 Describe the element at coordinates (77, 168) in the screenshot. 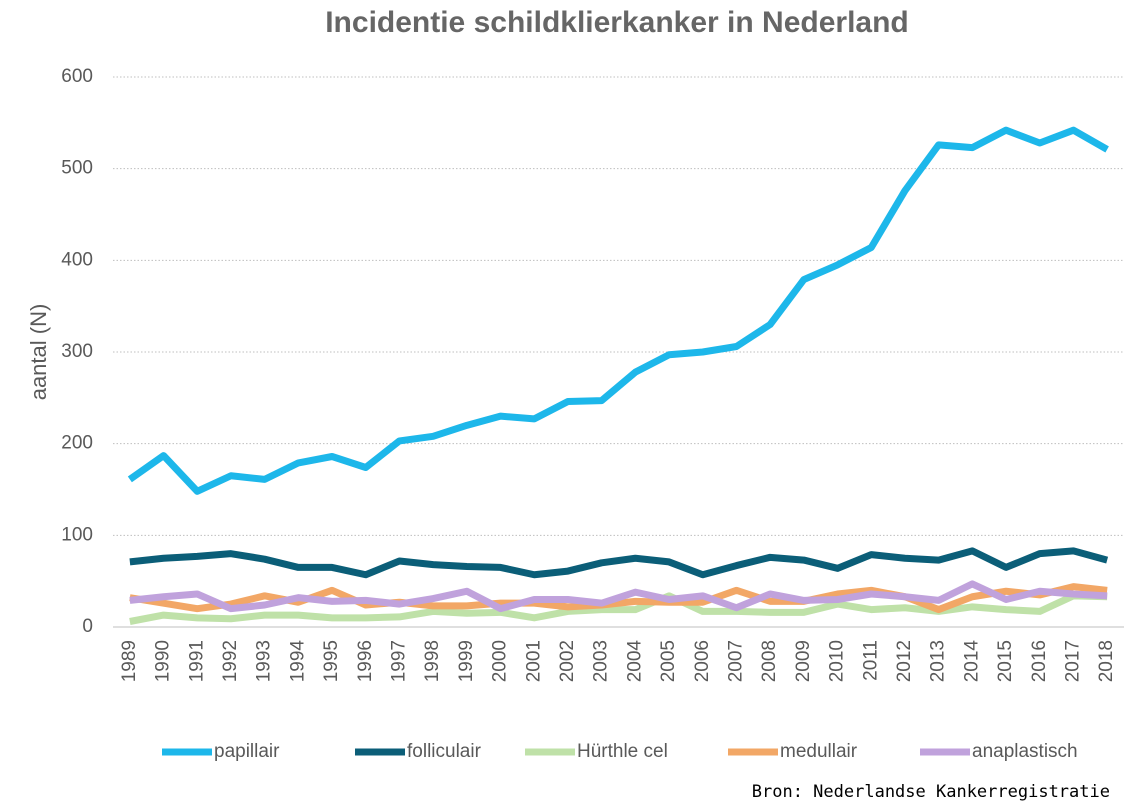

I see `y-tick-label: 500` at that location.